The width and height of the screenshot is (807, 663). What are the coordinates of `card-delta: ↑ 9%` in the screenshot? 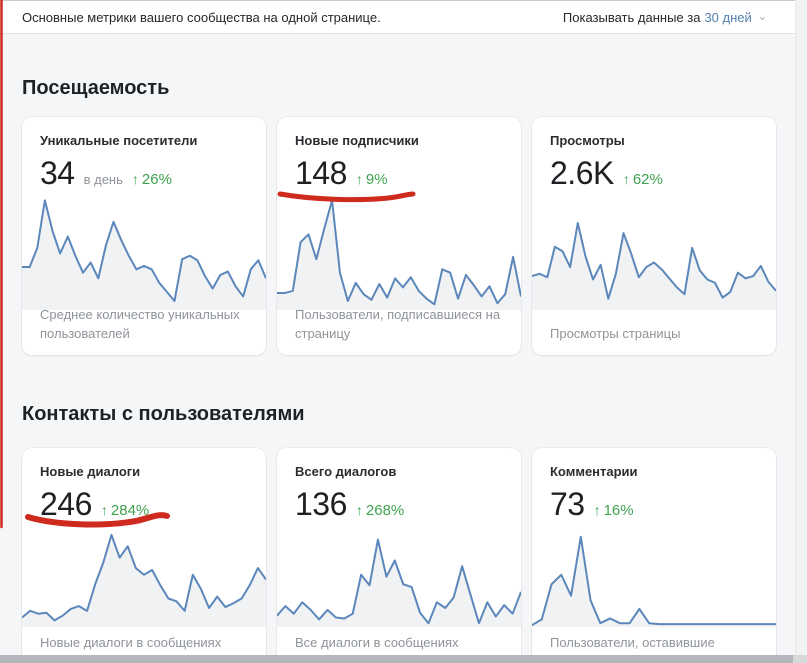 It's located at (372, 179).